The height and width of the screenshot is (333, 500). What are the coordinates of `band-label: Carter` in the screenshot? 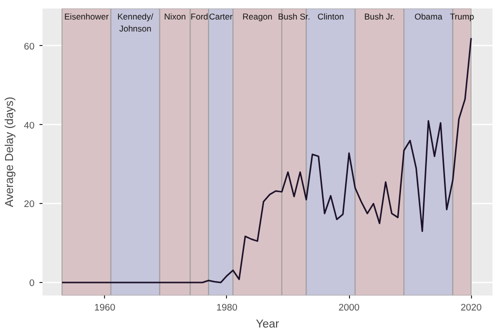 It's located at (220, 17).